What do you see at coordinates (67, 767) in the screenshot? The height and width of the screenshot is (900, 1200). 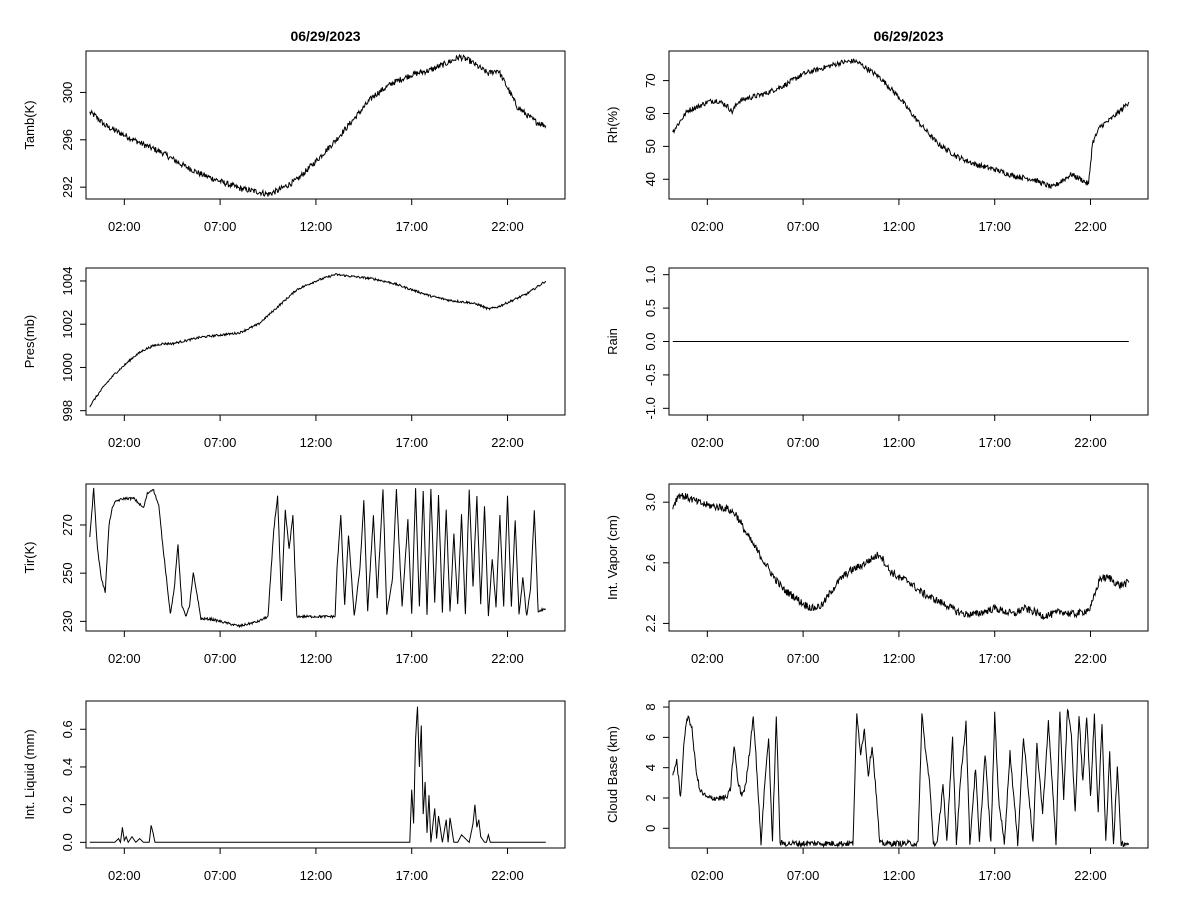 I see `liquid-y-tick-label: 0.4` at bounding box center [67, 767].